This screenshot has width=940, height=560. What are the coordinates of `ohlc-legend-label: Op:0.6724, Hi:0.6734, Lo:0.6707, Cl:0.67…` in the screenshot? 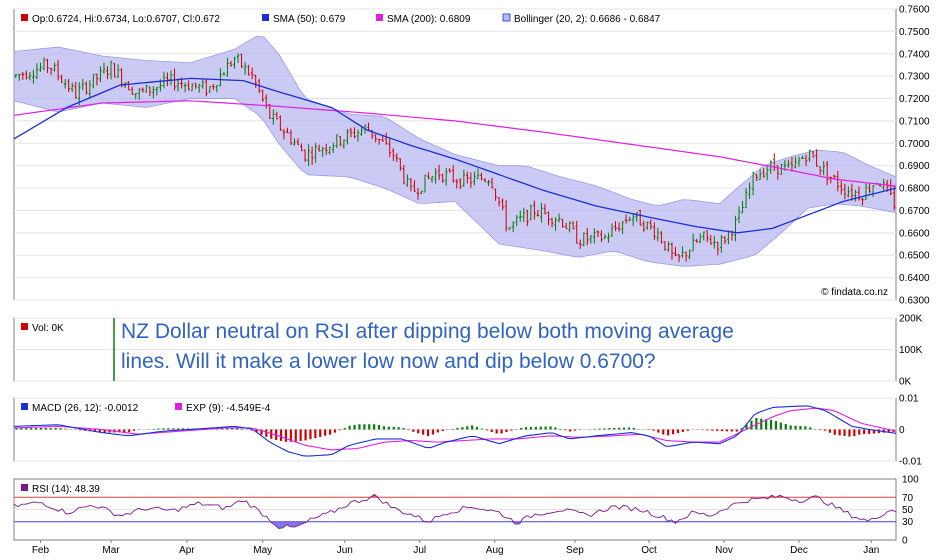 It's located at (126, 19).